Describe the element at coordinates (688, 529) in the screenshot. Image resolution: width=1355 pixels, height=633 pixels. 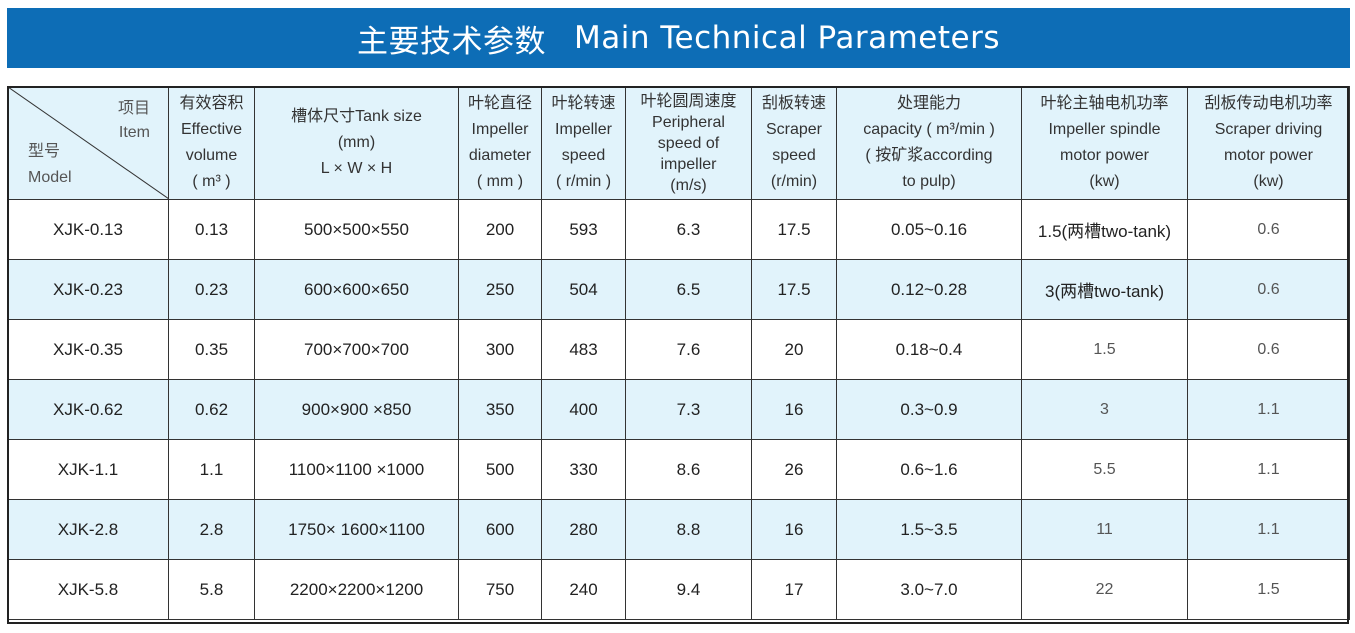
I see `table-cell: 8.8` at that location.